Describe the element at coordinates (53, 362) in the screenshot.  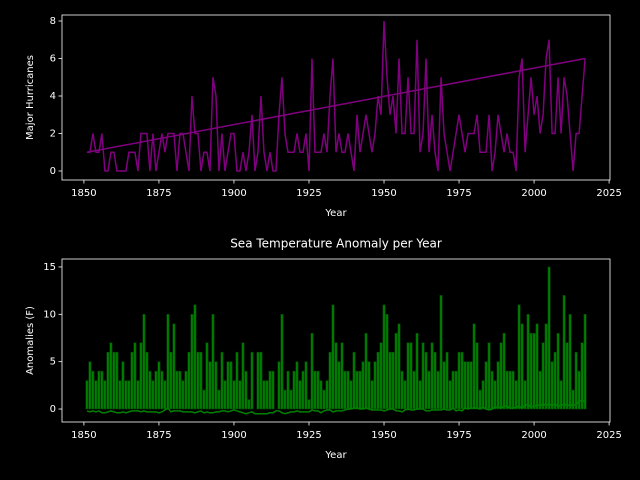
I see `y-tick-label: 5` at that location.